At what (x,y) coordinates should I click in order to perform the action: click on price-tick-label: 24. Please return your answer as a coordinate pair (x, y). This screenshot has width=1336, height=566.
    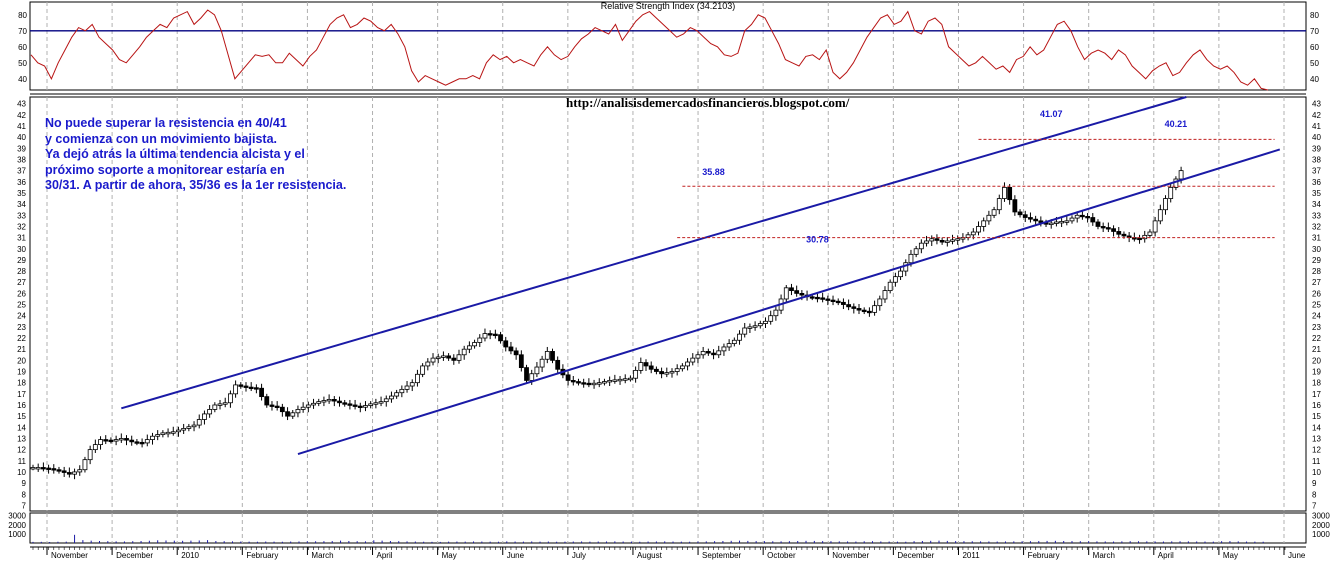
    Looking at the image, I should click on (1316, 316).